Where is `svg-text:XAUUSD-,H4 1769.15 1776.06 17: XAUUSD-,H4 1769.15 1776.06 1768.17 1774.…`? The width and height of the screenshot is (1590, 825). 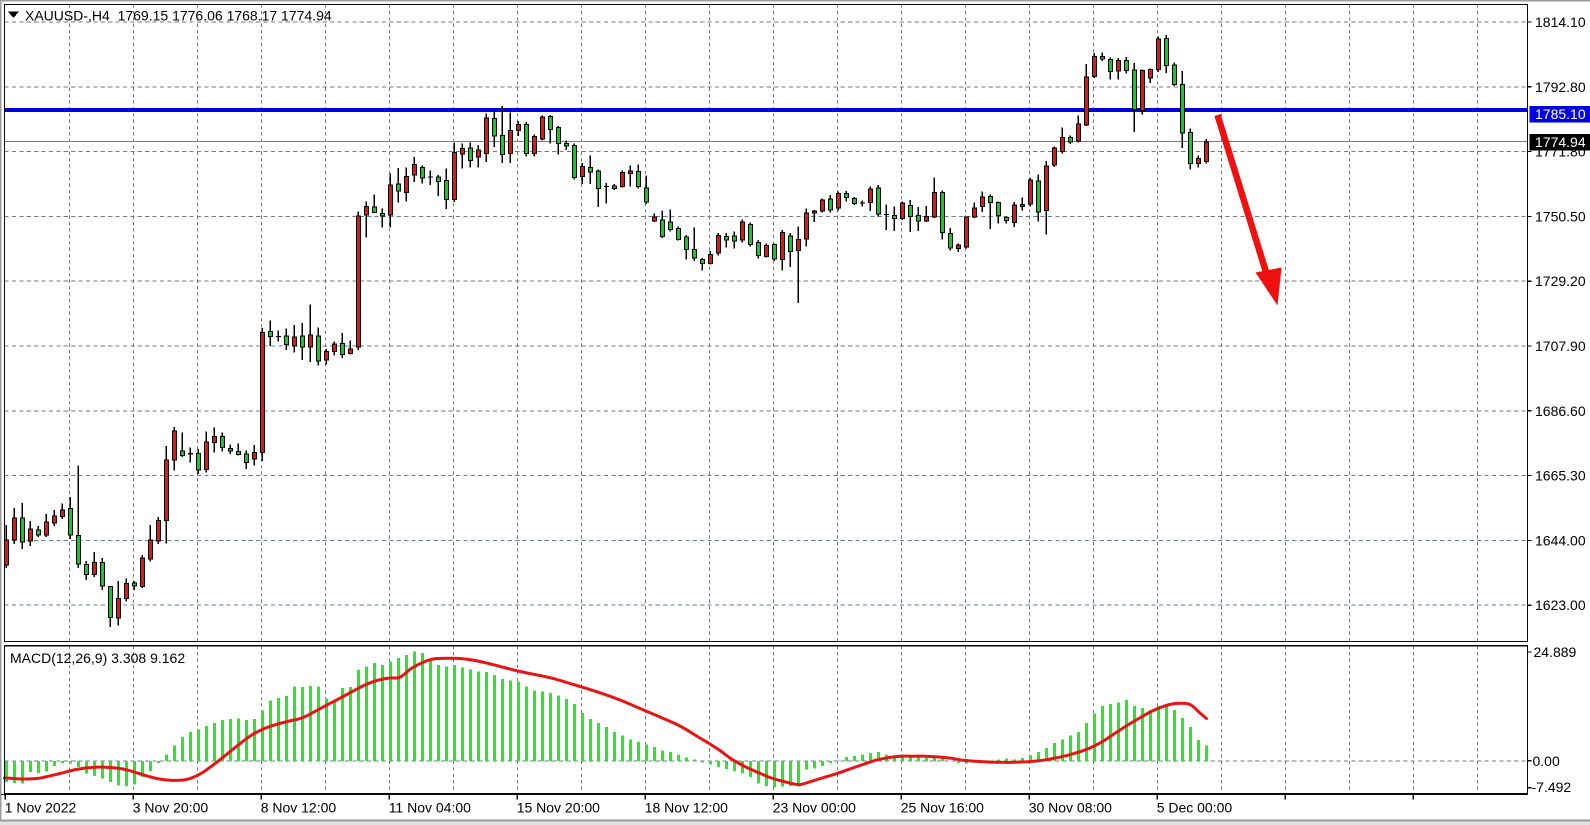
svg-text:XAUUSD-,H4 1769.15 1776.06 17: XAUUSD-,H4 1769.15 1776.06 1768.17 1774.… is located at coordinates (178, 16).